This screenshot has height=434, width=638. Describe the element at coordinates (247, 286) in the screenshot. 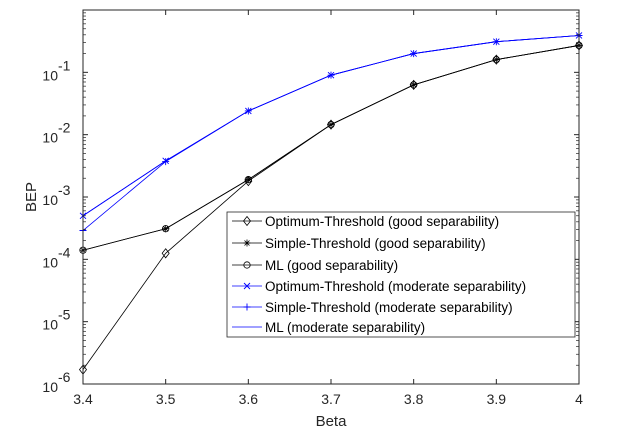

I see `legend-swatch-x-marker` at that location.